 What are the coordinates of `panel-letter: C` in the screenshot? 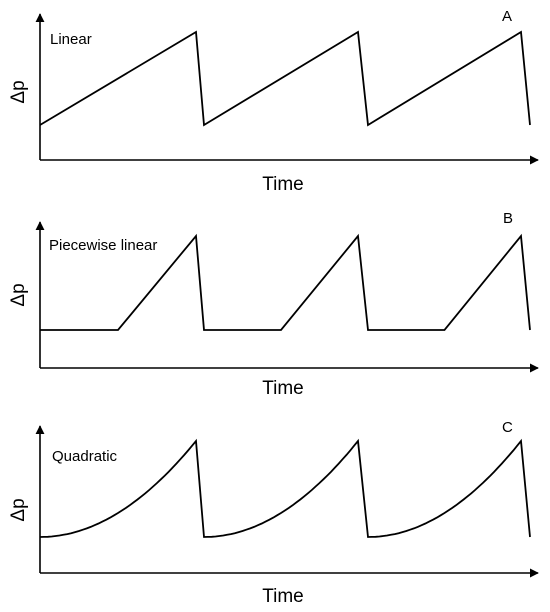 It's located at (507, 427).